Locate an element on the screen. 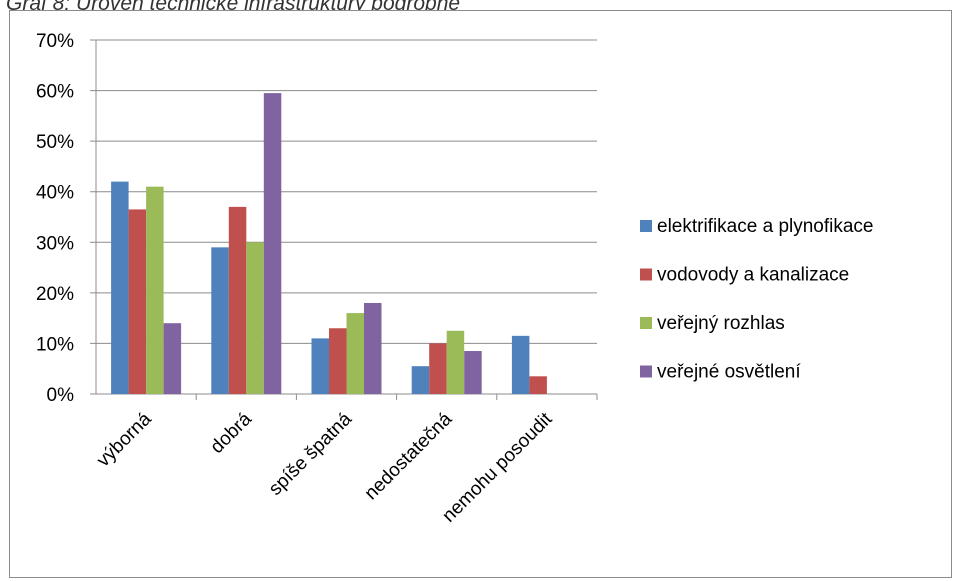 This screenshot has width=957, height=581. y-axis-ticks: 0% 10% 20% 30% 40% 50% 60% 70% is located at coordinates (55, 218).